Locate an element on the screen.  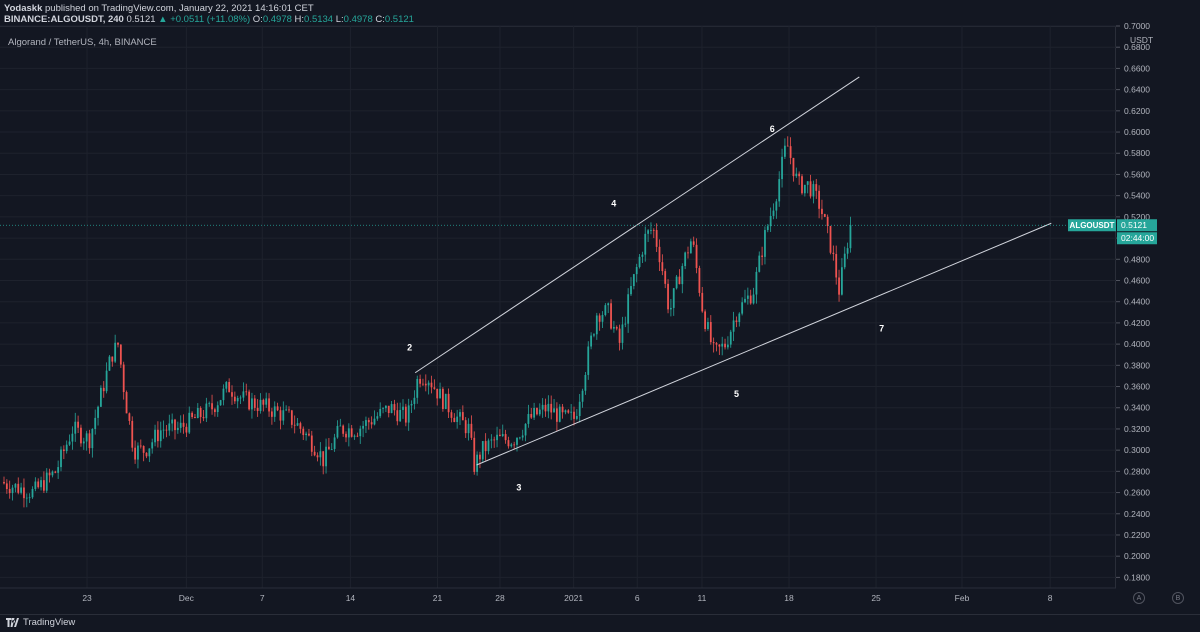
series-legend: Algorand / TetherUS, 4h, BINANCE is located at coordinates (82, 42).